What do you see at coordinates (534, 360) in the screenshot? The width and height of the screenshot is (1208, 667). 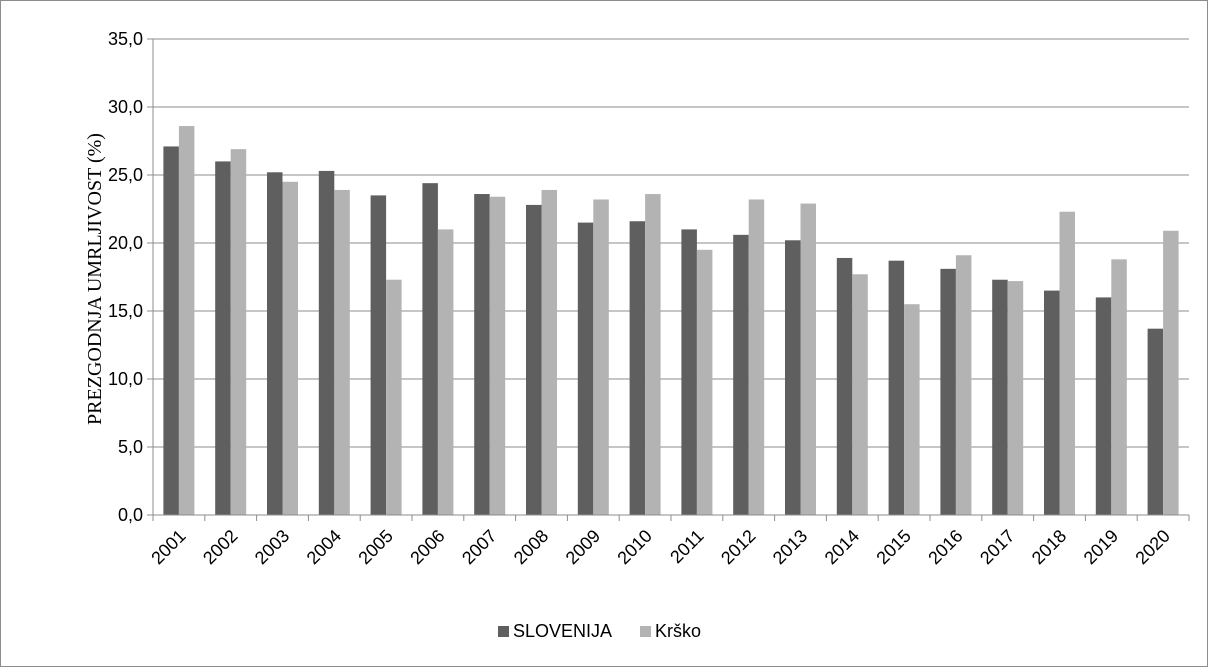 I see `bar-slovenija-2008` at bounding box center [534, 360].